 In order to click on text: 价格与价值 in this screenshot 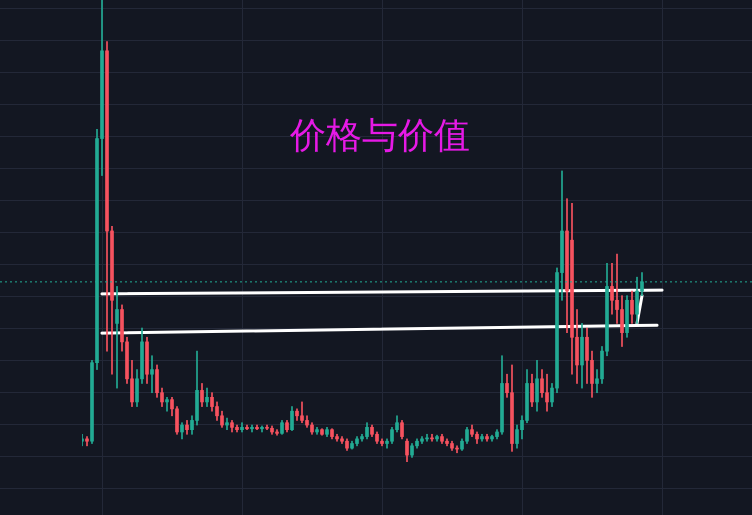, I will do `click(379, 135)`.